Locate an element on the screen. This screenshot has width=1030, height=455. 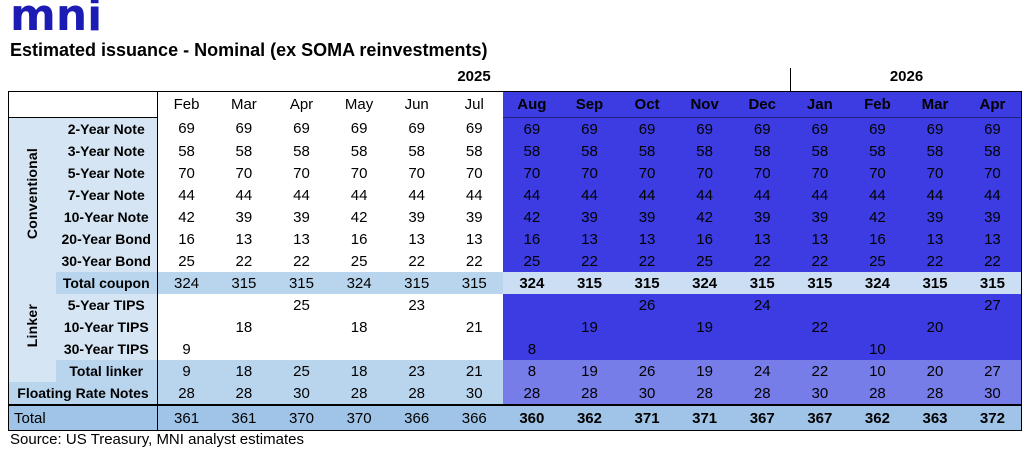
month-header: Aug is located at coordinates (532, 104).